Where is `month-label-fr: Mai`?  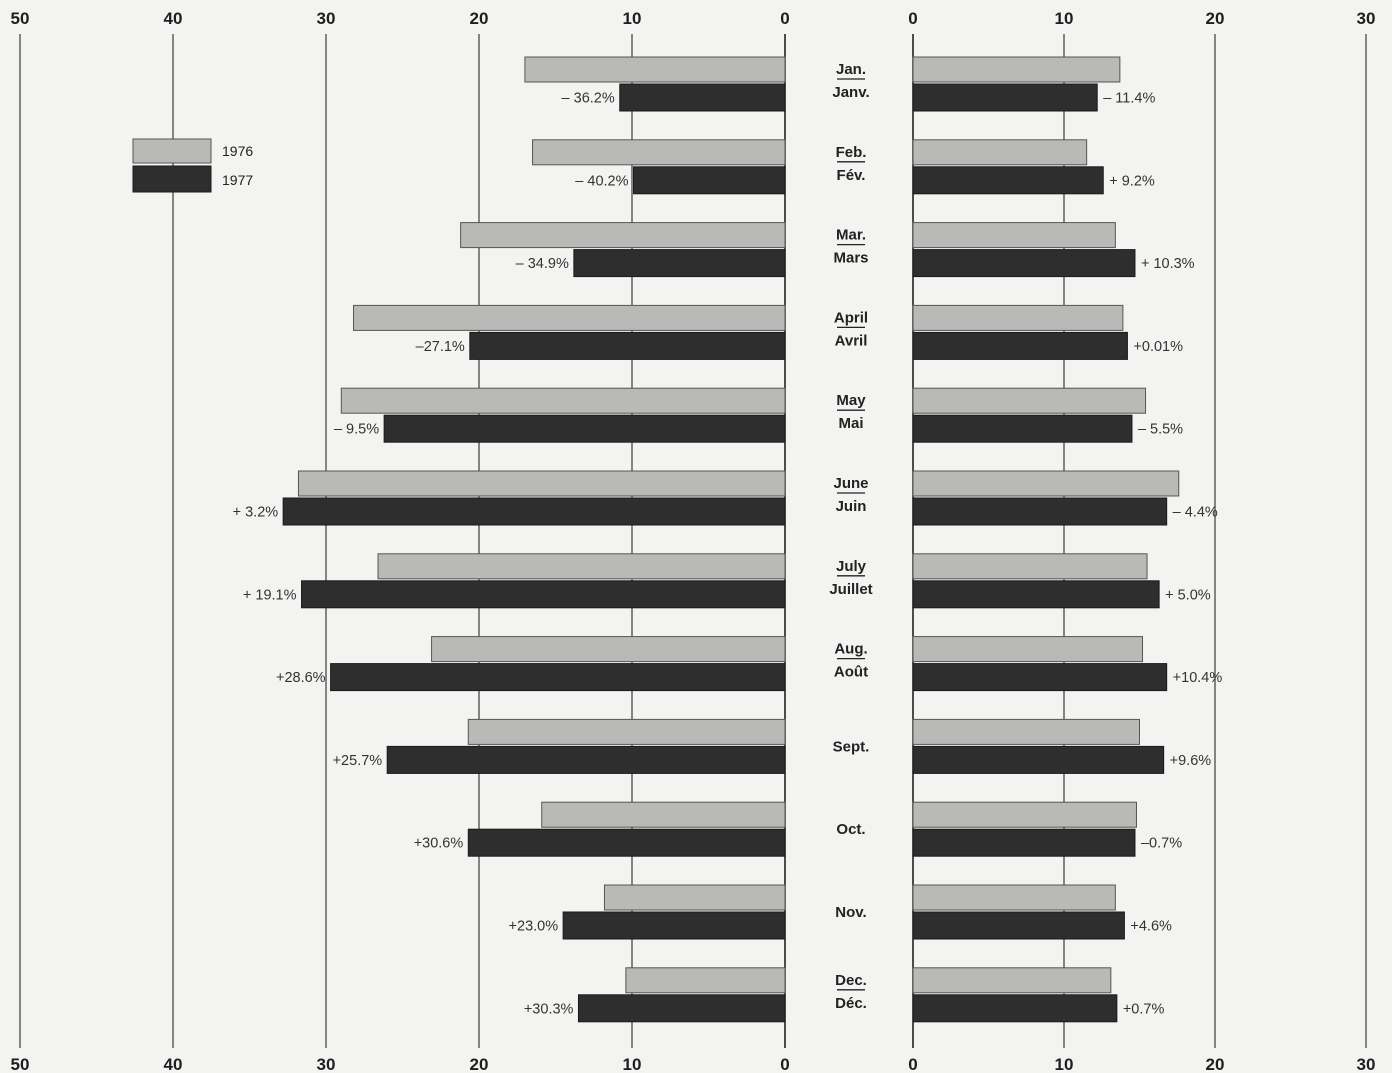 month-label-fr: Mai is located at coordinates (850, 423).